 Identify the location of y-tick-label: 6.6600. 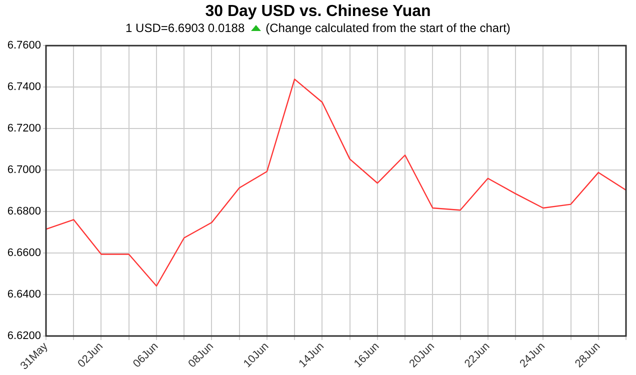
(24, 253).